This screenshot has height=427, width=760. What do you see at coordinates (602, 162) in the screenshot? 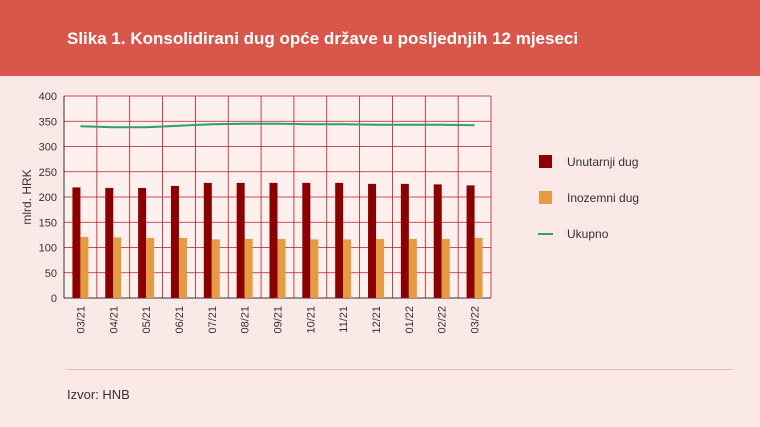
I see `legend-label: Unutarnji dug` at bounding box center [602, 162].